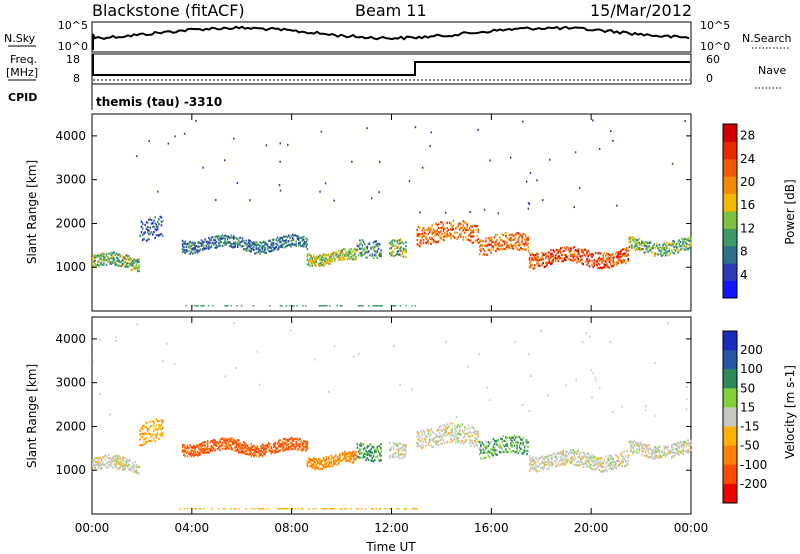  Describe the element at coordinates (713, 59) in the screenshot. I see `nave-tick-top: 60` at that location.